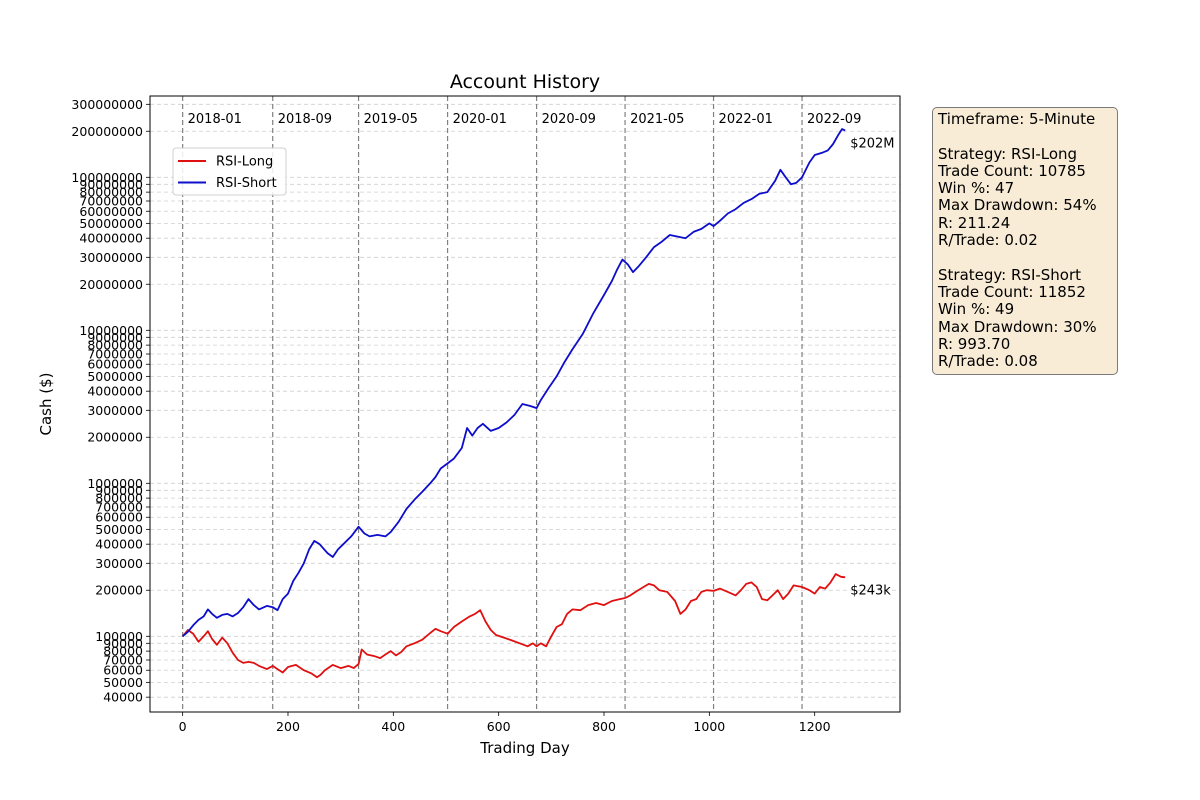 Image resolution: width=1200 pixels, height=800 pixels. Describe the element at coordinates (246, 183) in the screenshot. I see `legend-label: RSI-Short` at that location.